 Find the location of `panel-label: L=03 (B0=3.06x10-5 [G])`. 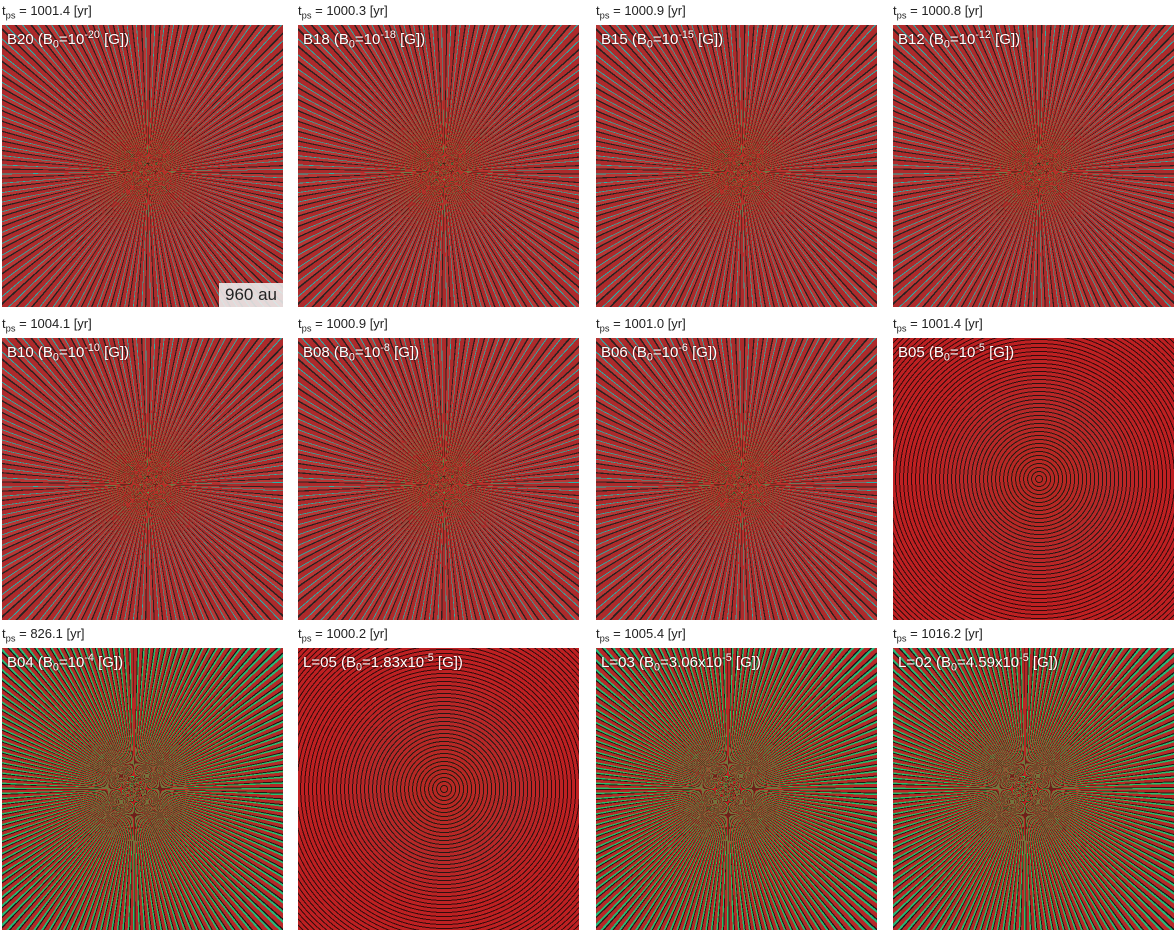

panel-label: L=03 (B0=3.06x10-5 [G]) is located at coordinates (681, 663).